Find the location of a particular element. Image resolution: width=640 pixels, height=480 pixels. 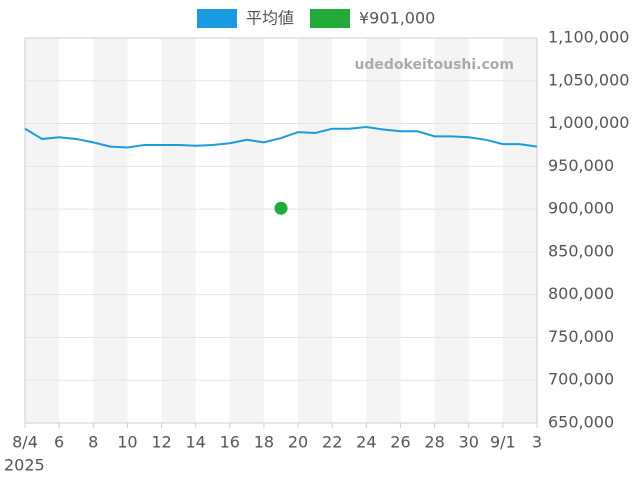

x-tick-label: 6 is located at coordinates (59, 442).